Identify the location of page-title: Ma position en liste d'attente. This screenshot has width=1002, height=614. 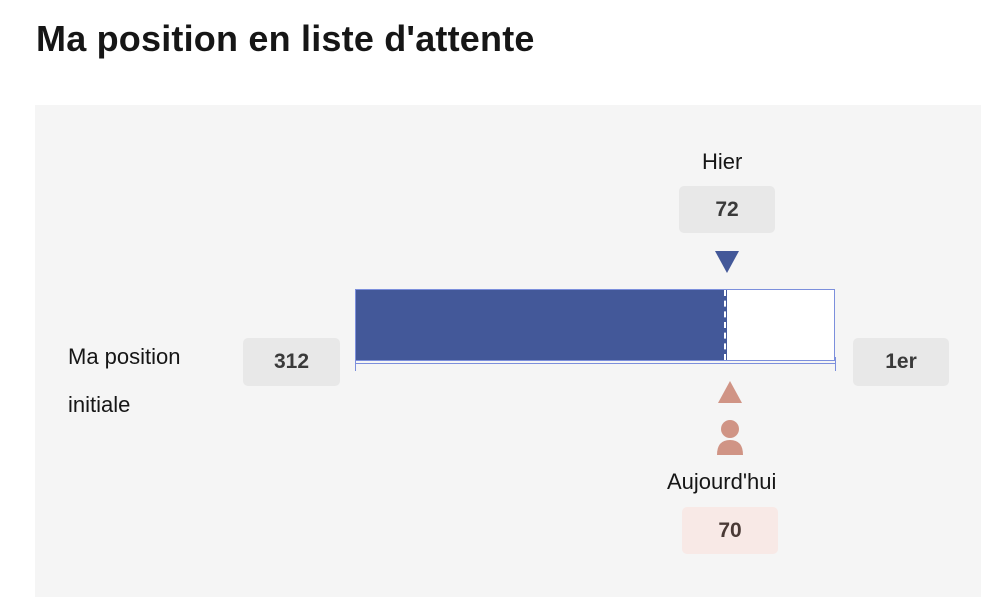
(285, 38).